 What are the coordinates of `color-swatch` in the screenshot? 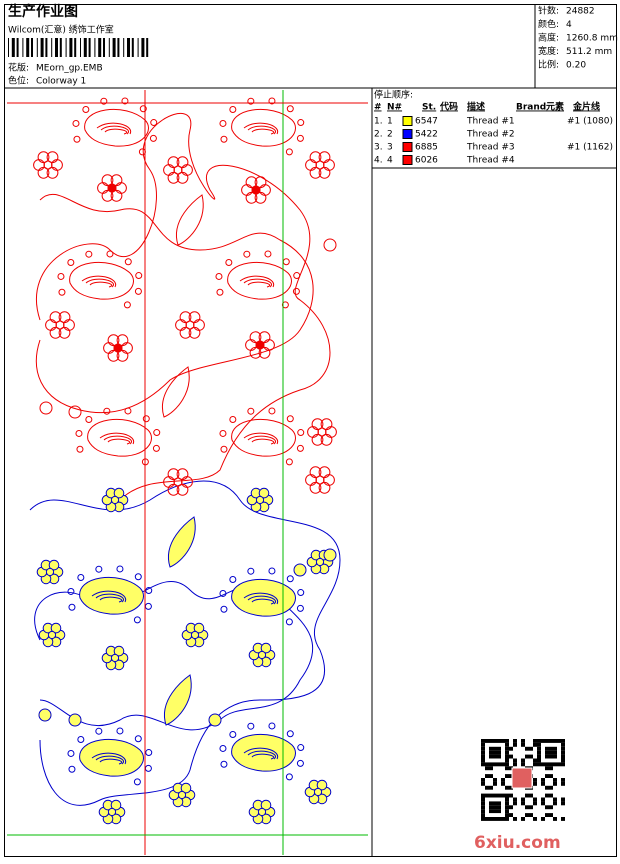 It's located at (407, 147).